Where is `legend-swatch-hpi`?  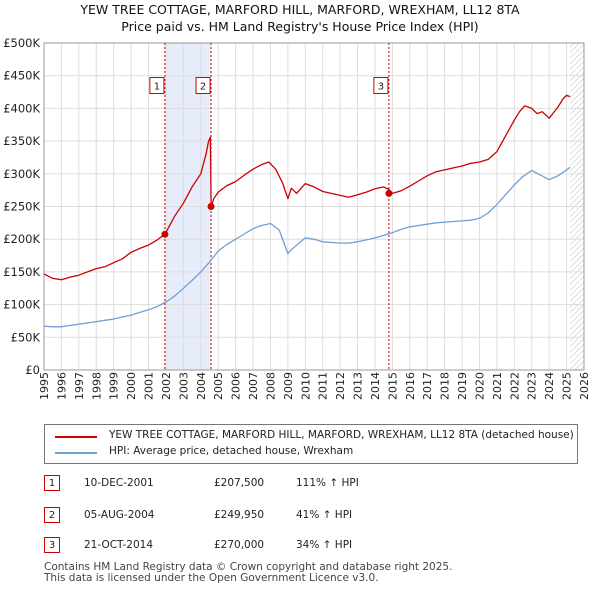 legend-swatch-hpi is located at coordinates (76, 453).